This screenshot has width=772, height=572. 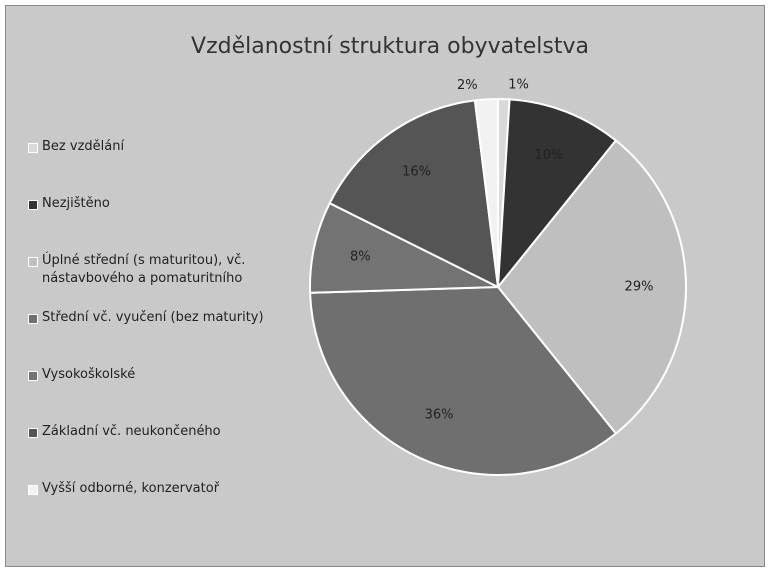 I want to click on data-label: 29%, so click(x=639, y=287).